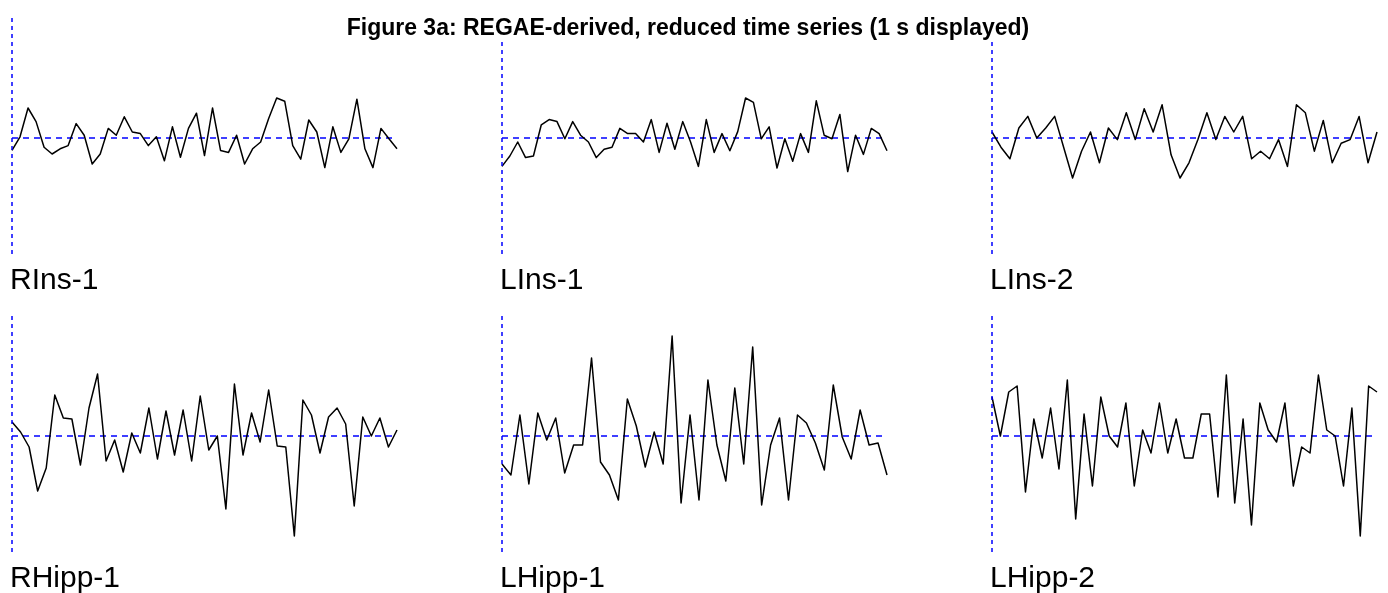 The width and height of the screenshot is (1388, 593). What do you see at coordinates (55, 279) in the screenshot?
I see `x-axis-title: RIns-1` at bounding box center [55, 279].